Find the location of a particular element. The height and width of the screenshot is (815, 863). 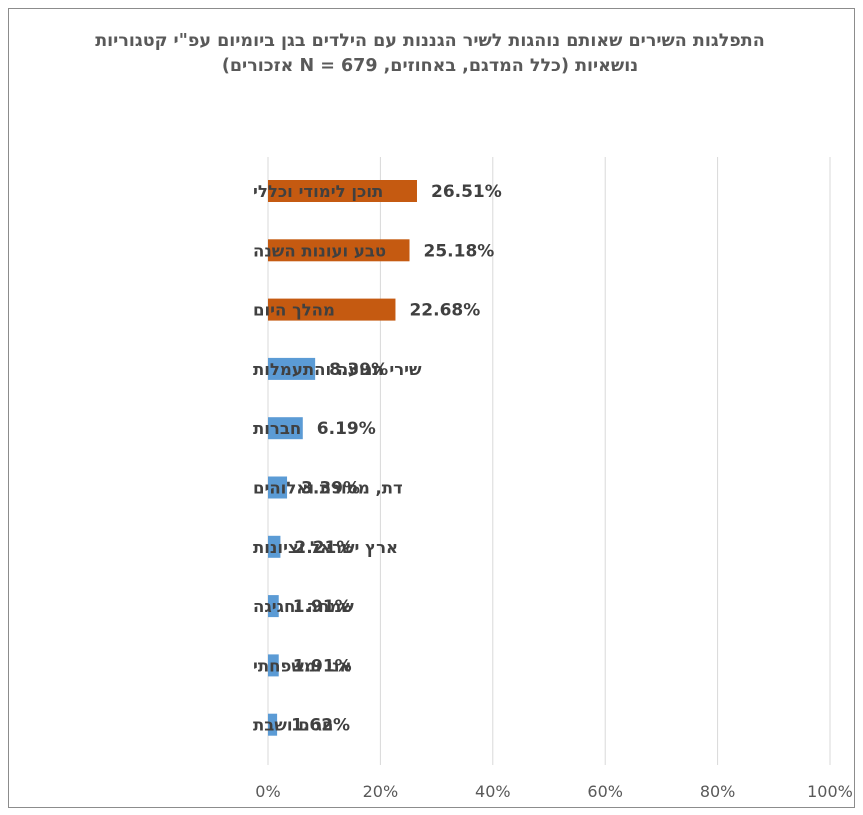

bars is located at coordinates (342, 458).